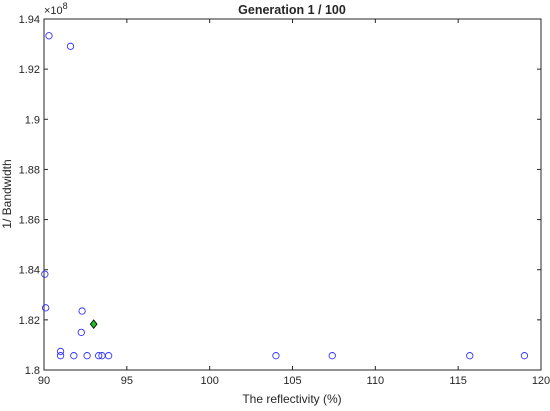 Image resolution: width=550 pixels, height=411 pixels. I want to click on chart-title: Generation 1 / 100, so click(292, 10).